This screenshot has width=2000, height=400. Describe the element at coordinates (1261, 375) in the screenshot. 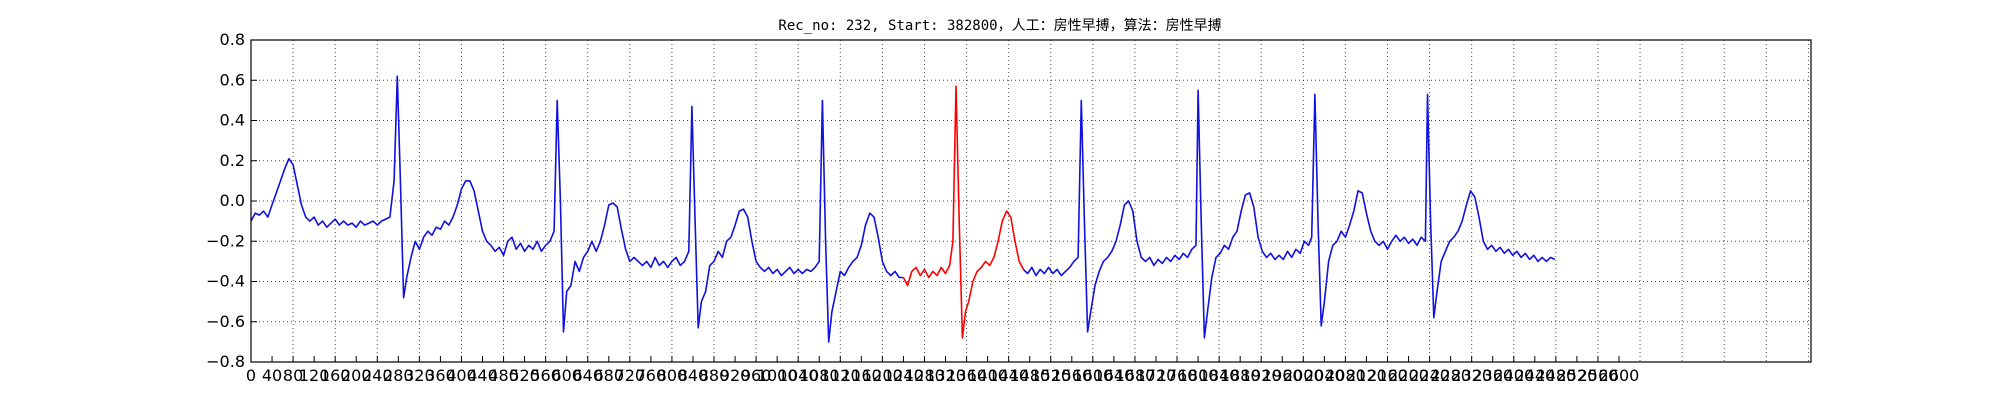

I see `x-tick-label: 1920` at that location.